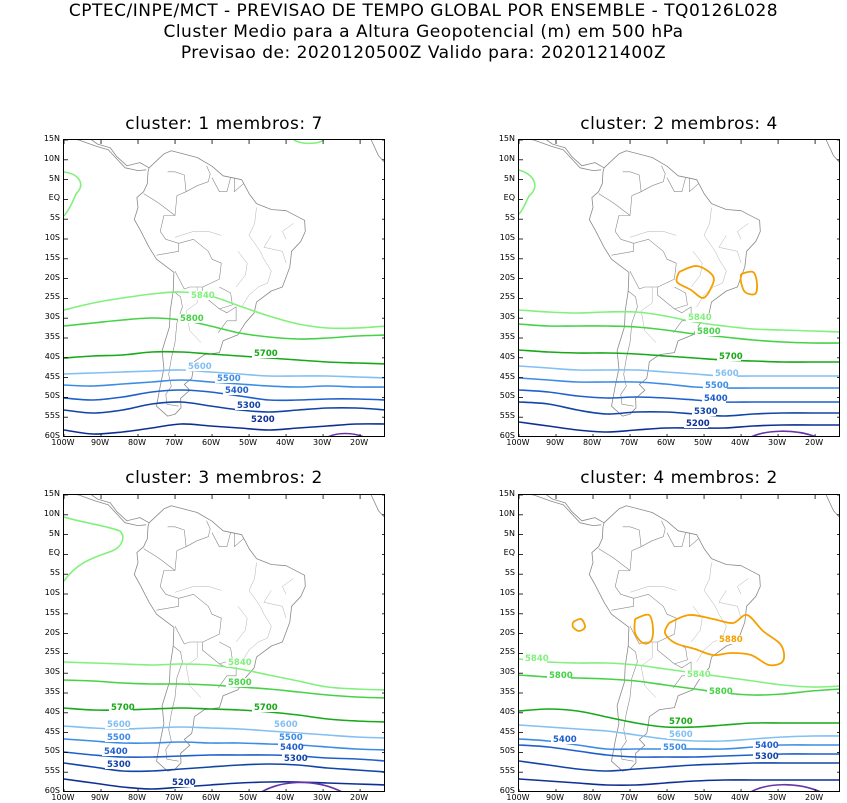  I want to click on panel-title-cluster-2: cluster: 2 membros: 4, so click(679, 124).